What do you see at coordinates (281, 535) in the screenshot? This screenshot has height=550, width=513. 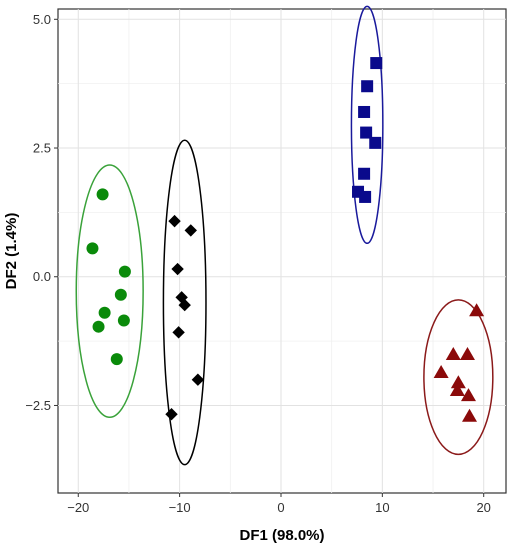 I see `x-axis-title: DF1 (98.0%)` at bounding box center [281, 535].